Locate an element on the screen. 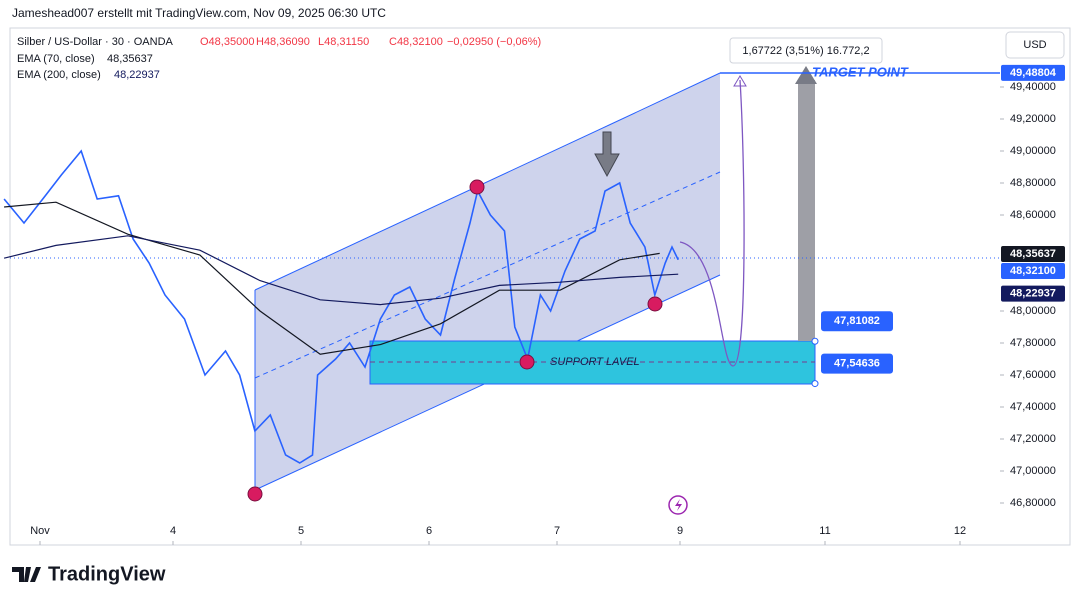 This screenshot has width=1080, height=610. price-tag-label: 48,32100 is located at coordinates (1033, 271).